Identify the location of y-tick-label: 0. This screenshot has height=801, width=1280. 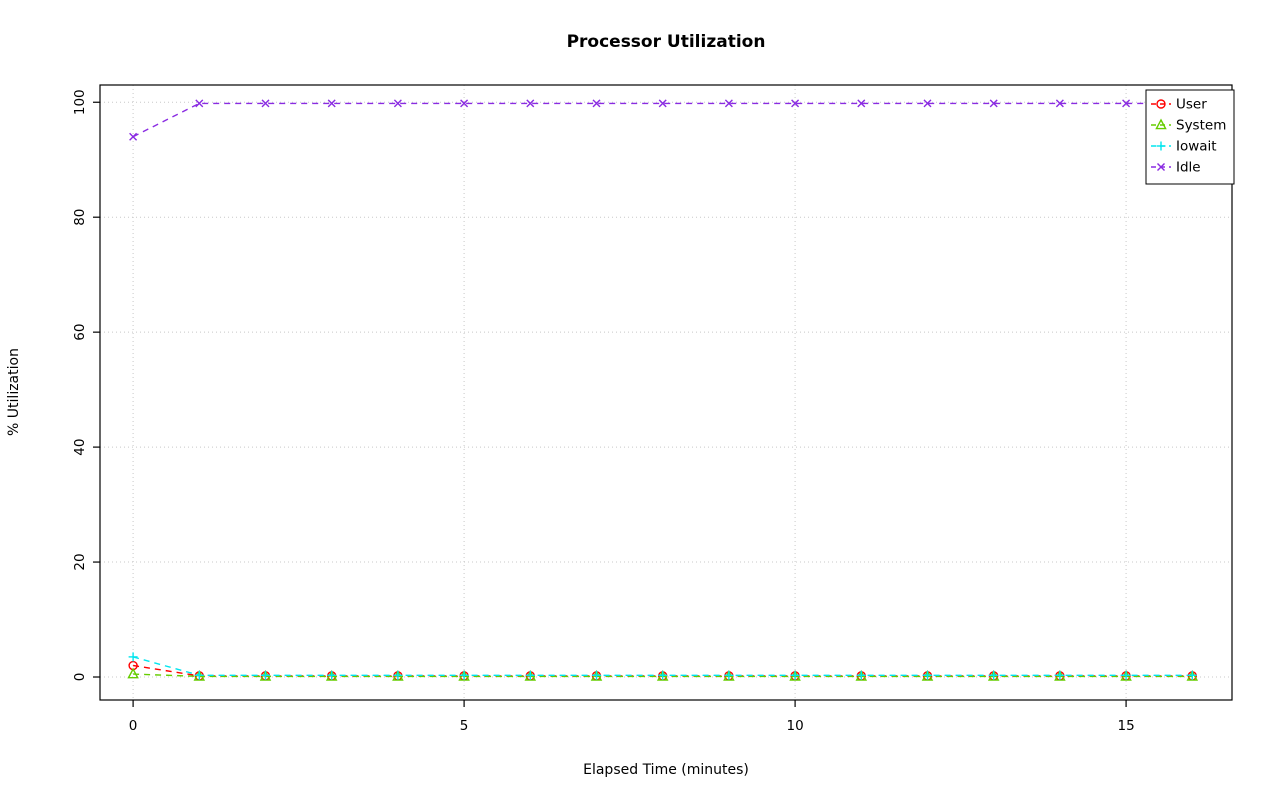
(80, 677).